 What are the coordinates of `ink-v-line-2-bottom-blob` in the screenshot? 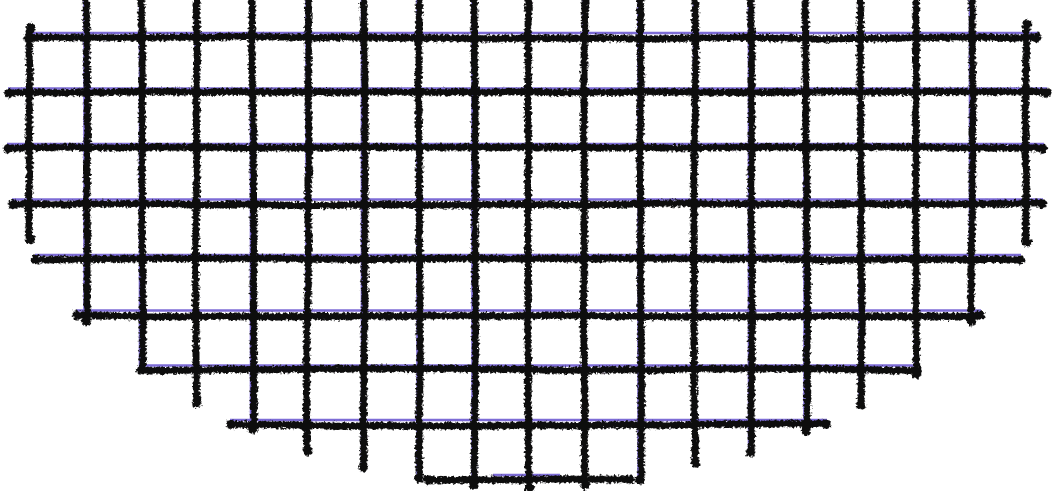 It's located at (141, 370).